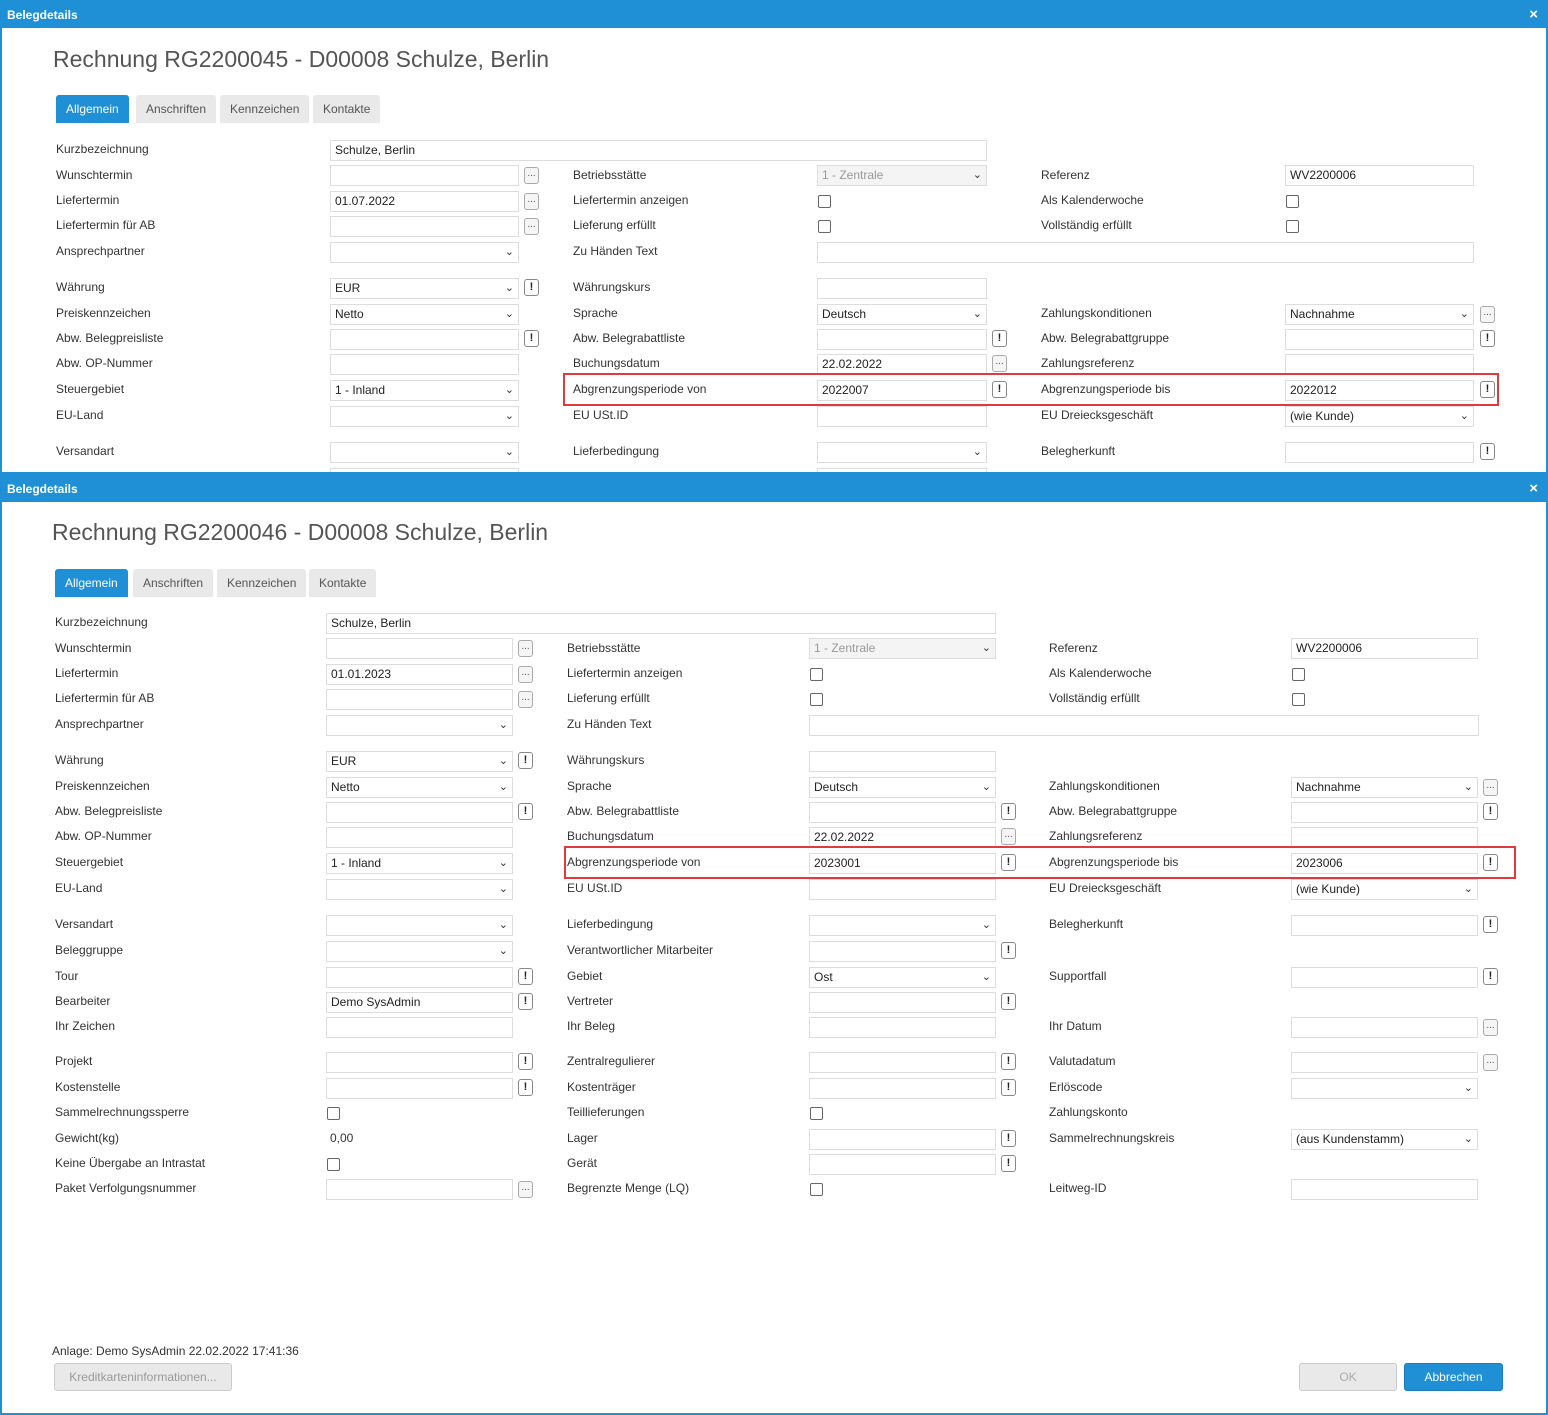 The image size is (1548, 1415). I want to click on leitweg-id-input, so click(1384, 1189).